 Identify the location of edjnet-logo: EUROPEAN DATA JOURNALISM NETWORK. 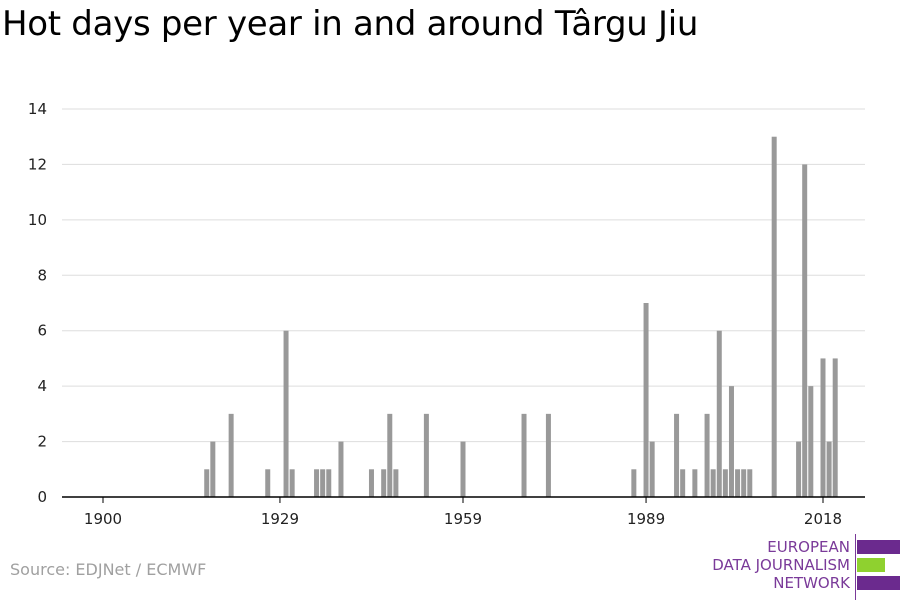
(800, 567).